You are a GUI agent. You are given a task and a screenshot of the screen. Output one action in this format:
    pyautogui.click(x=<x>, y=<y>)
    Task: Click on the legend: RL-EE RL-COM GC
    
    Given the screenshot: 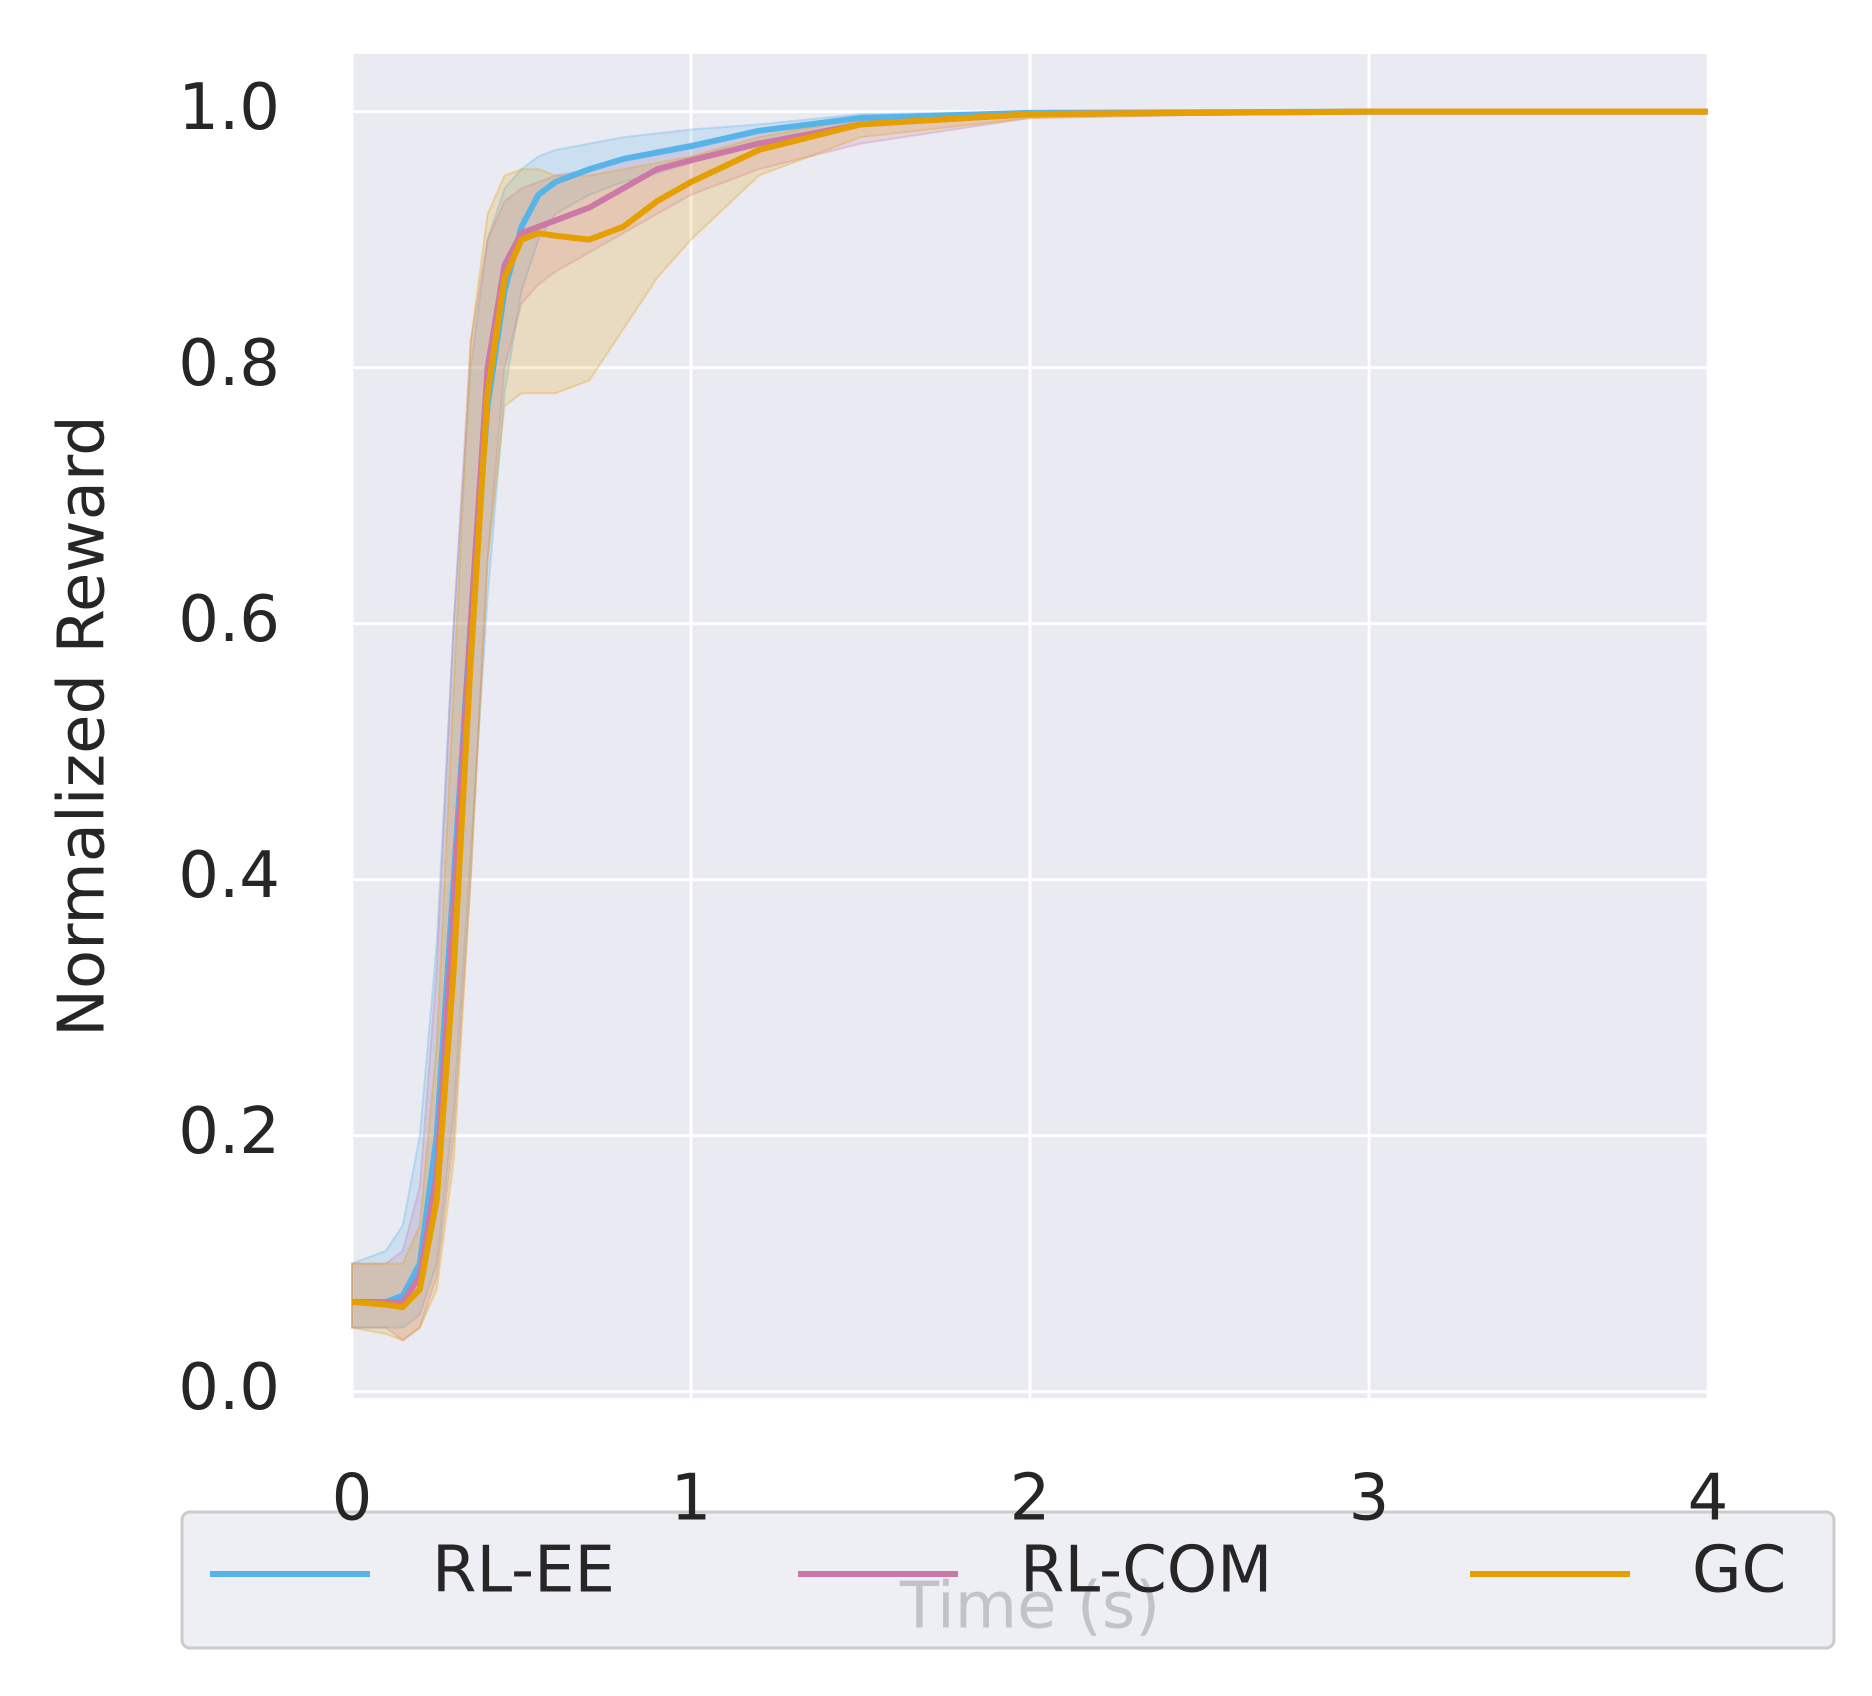 What is the action you would take?
    pyautogui.click(x=1008, y=1580)
    